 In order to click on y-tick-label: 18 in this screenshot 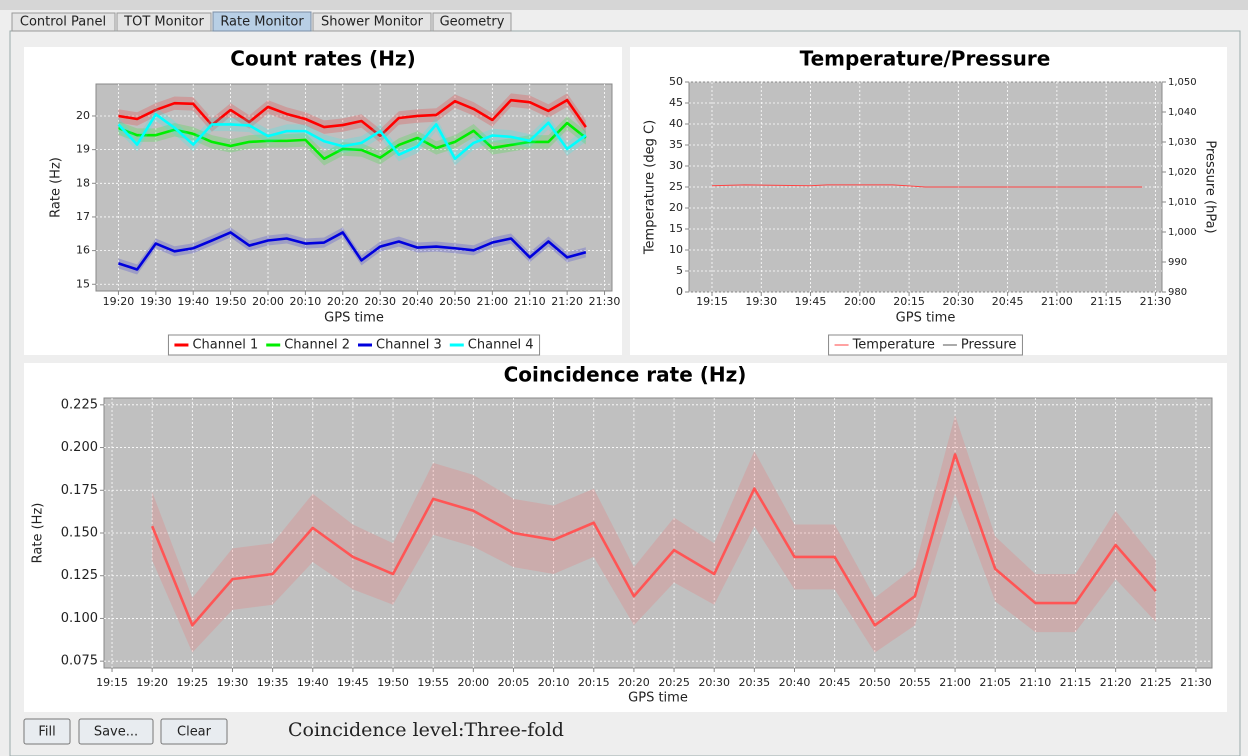, I will do `click(83, 182)`.